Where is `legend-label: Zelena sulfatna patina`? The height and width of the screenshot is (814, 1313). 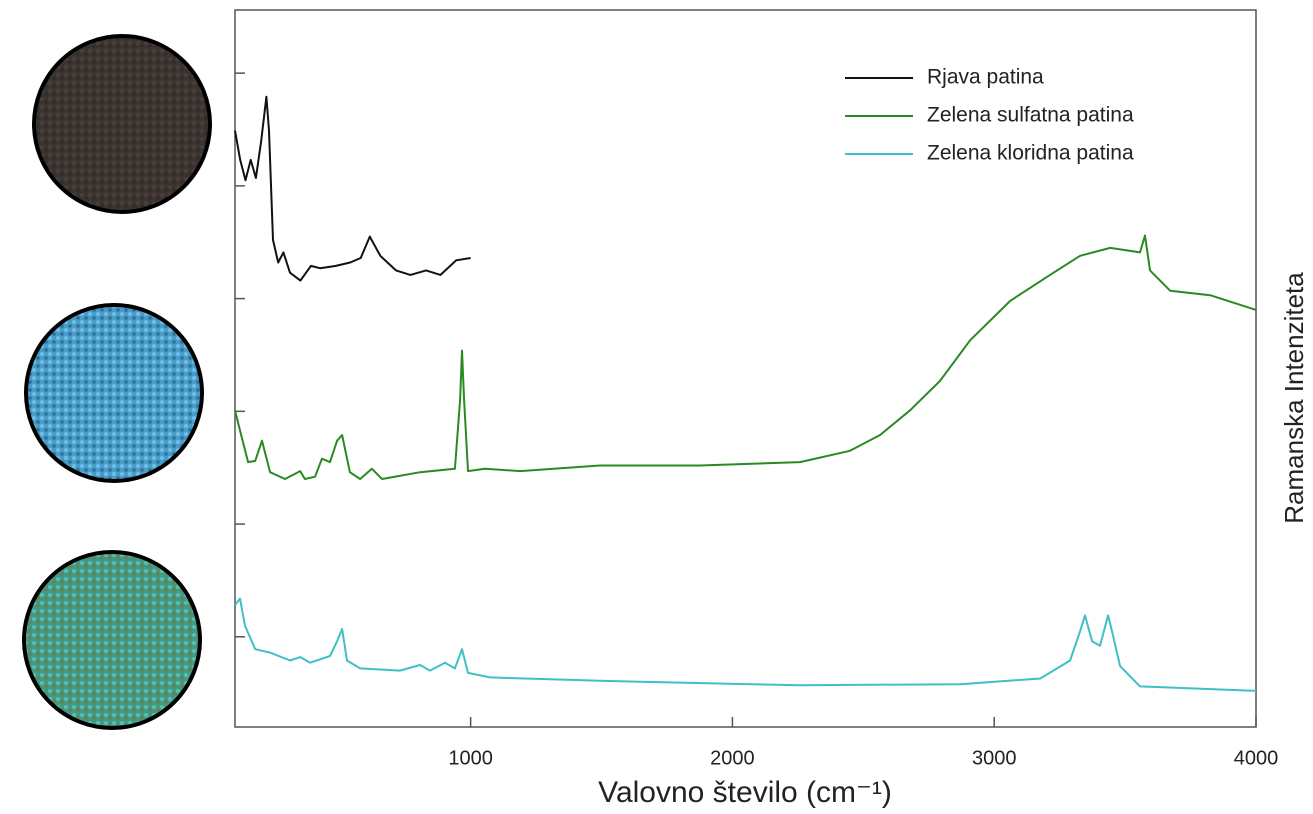
legend-label: Zelena sulfatna patina is located at coordinates (1030, 115).